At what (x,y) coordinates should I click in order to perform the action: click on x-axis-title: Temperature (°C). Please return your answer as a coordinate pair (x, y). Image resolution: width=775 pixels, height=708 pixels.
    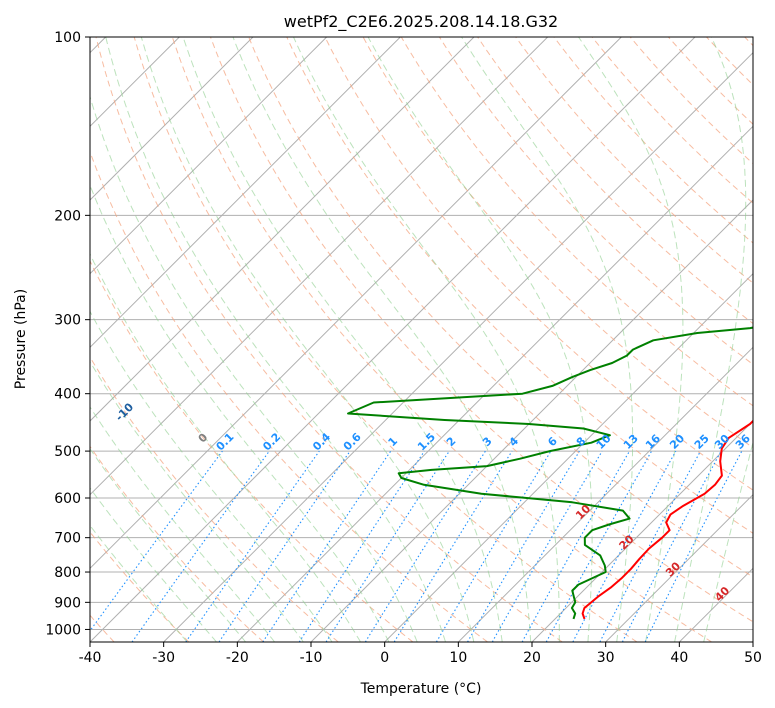
    Looking at the image, I should click on (421, 689).